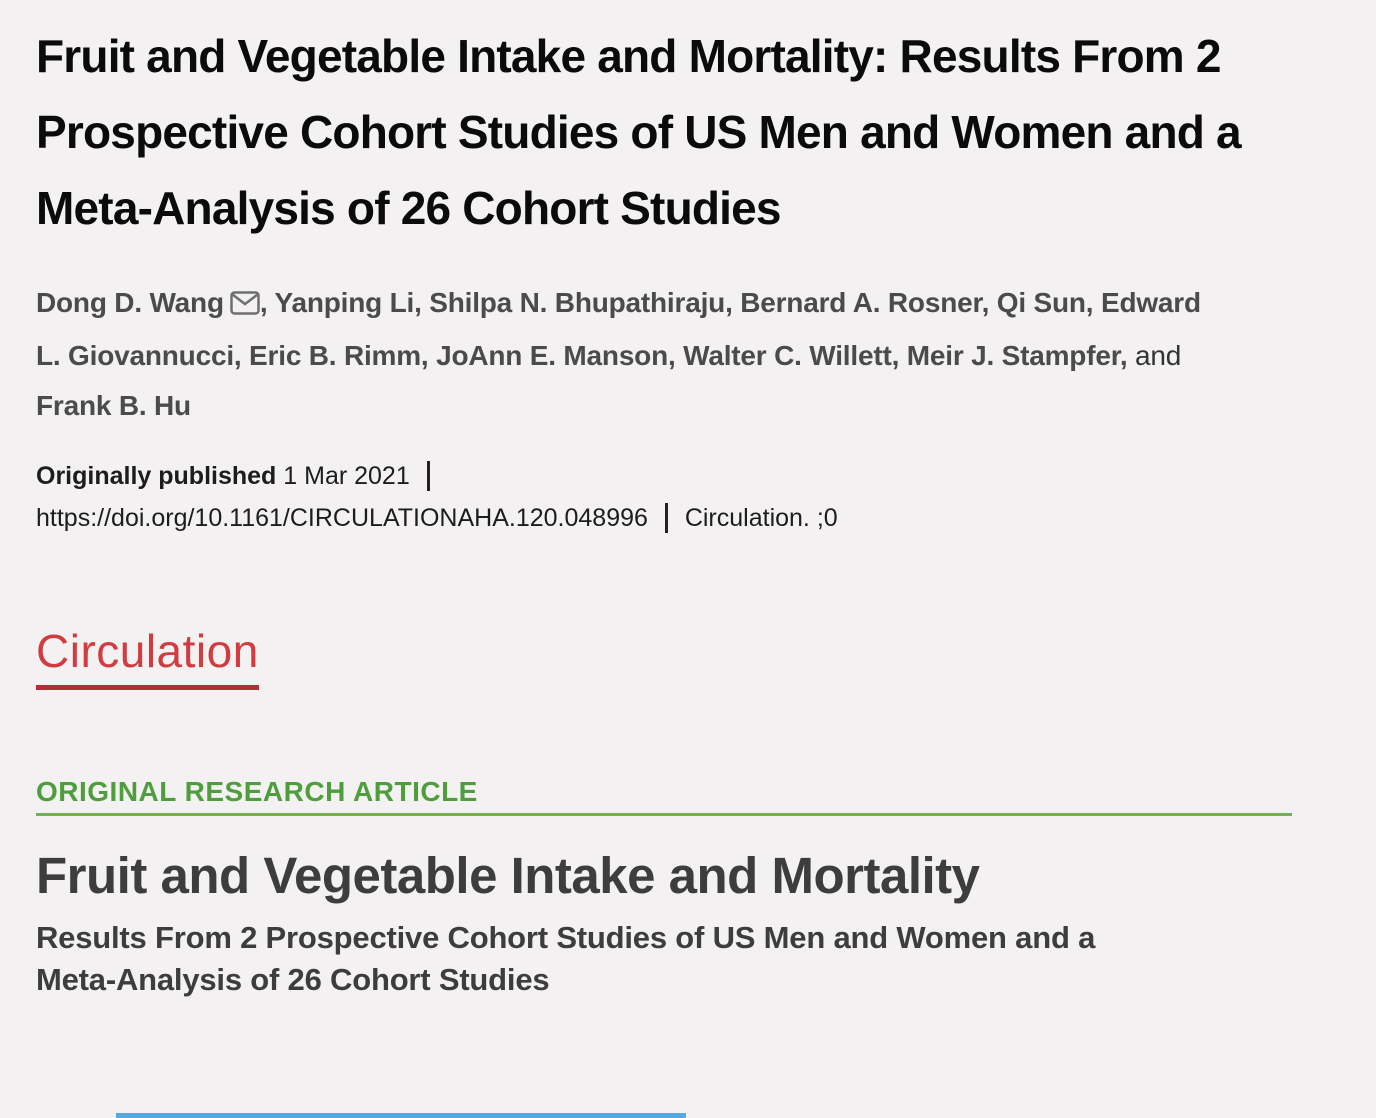 Image resolution: width=1376 pixels, height=1118 pixels. I want to click on published-label: Originally published, so click(156, 476).